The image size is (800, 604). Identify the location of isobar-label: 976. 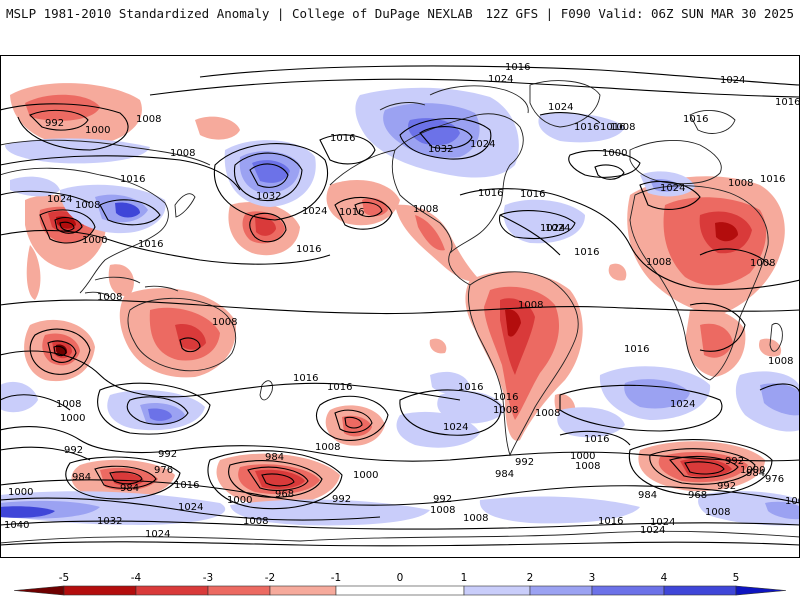
(774, 479).